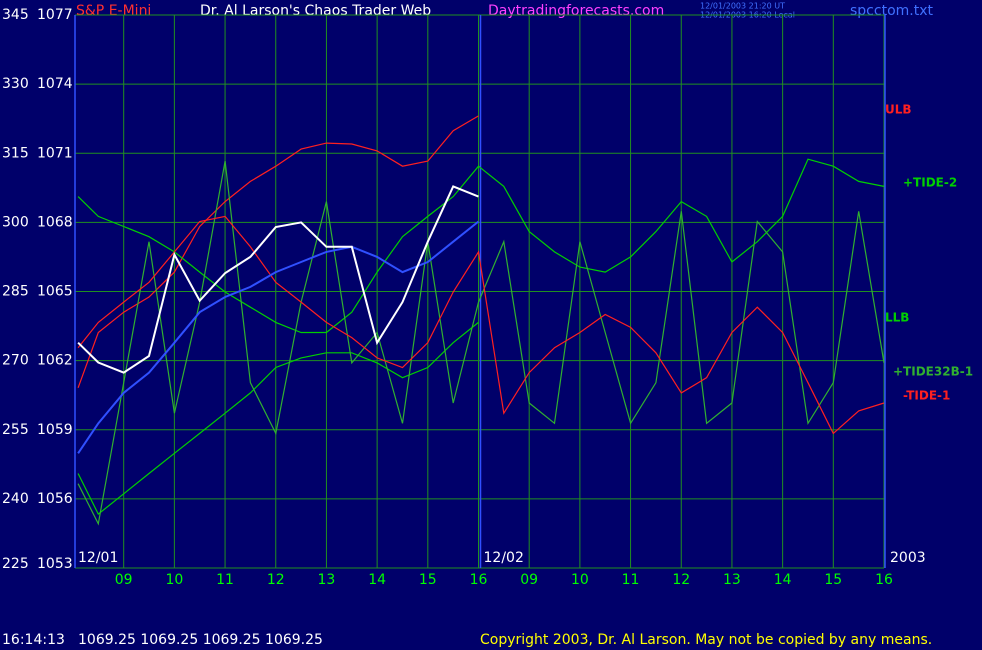 Image resolution: width=982 pixels, height=650 pixels. I want to click on file-name: spcctom.txt, so click(891, 11).